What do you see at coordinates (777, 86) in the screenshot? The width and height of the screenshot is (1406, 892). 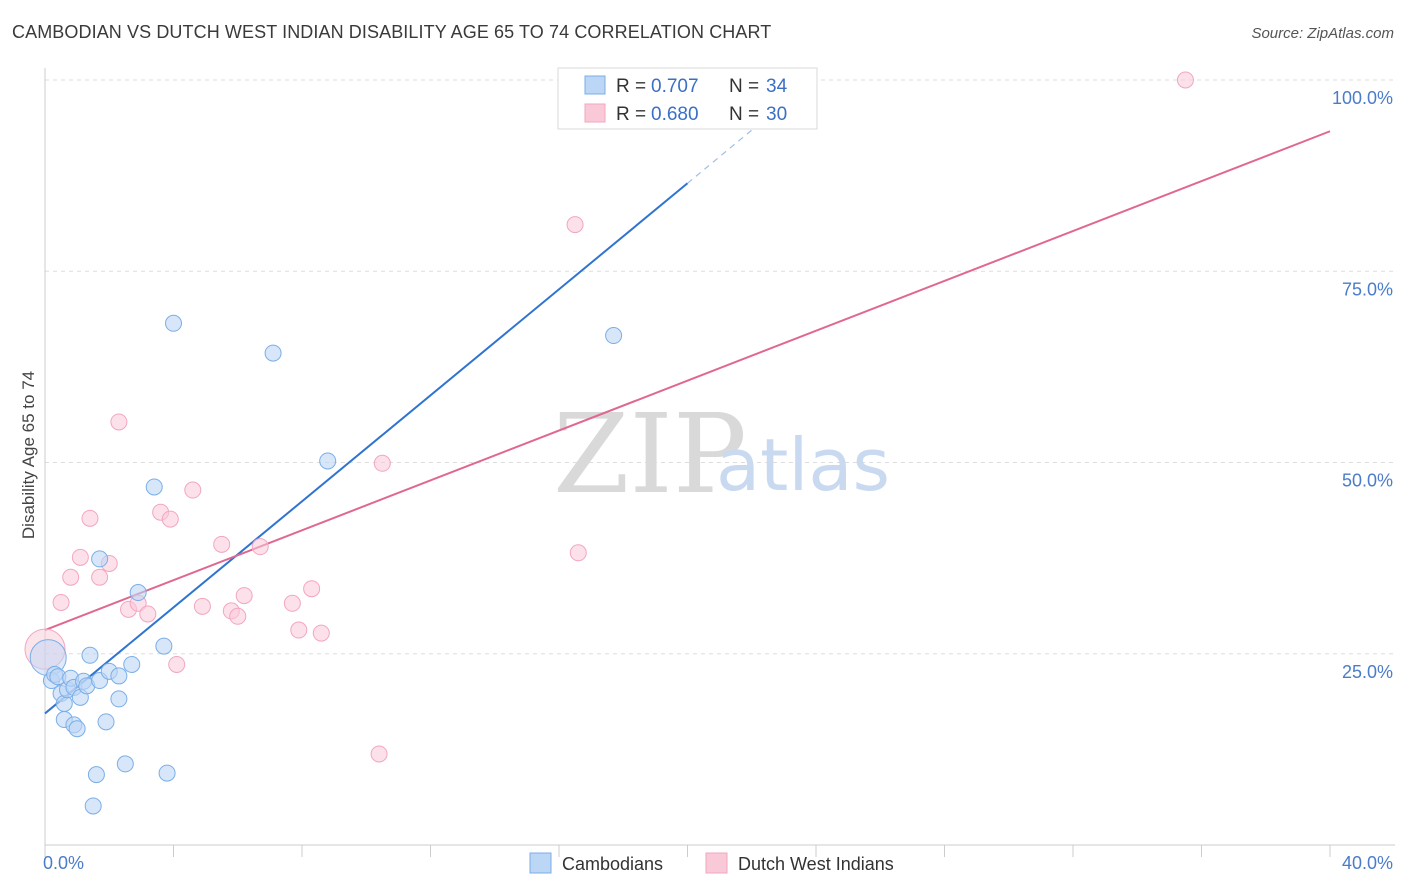 I see `legend-n-value-1: 34` at bounding box center [777, 86].